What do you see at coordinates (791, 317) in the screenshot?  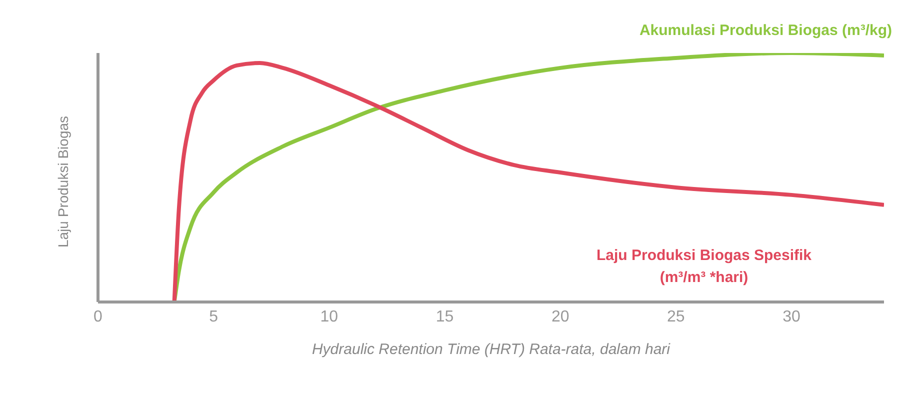 I see `x-tick-label: 30` at bounding box center [791, 317].